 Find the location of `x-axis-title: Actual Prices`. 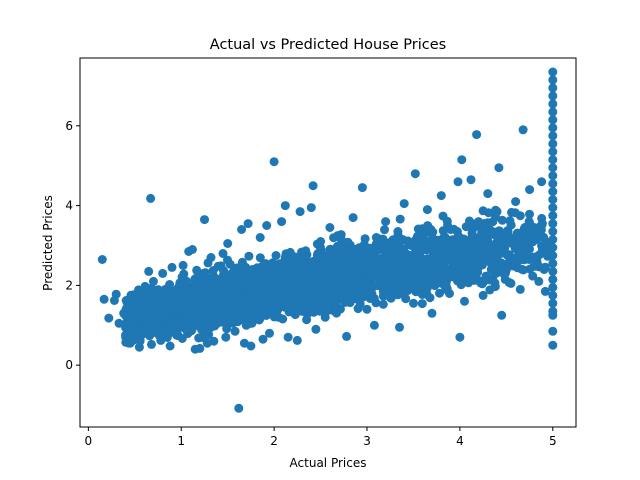

x-axis-title: Actual Prices is located at coordinates (328, 463).